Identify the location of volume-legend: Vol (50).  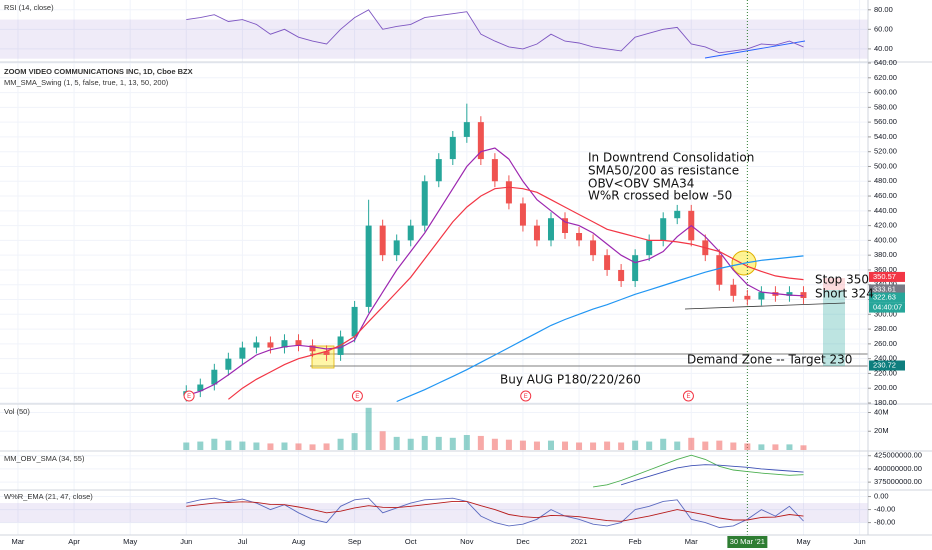
(17, 411).